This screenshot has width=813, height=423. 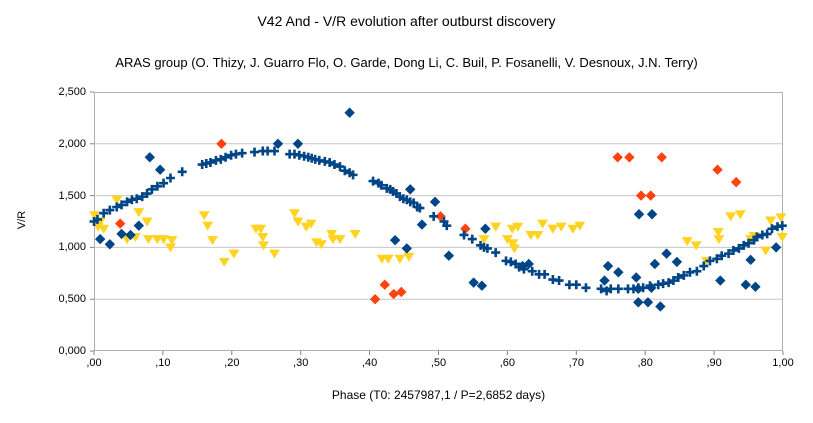 What do you see at coordinates (72, 351) in the screenshot?
I see `y-tick-label: 0,000` at bounding box center [72, 351].